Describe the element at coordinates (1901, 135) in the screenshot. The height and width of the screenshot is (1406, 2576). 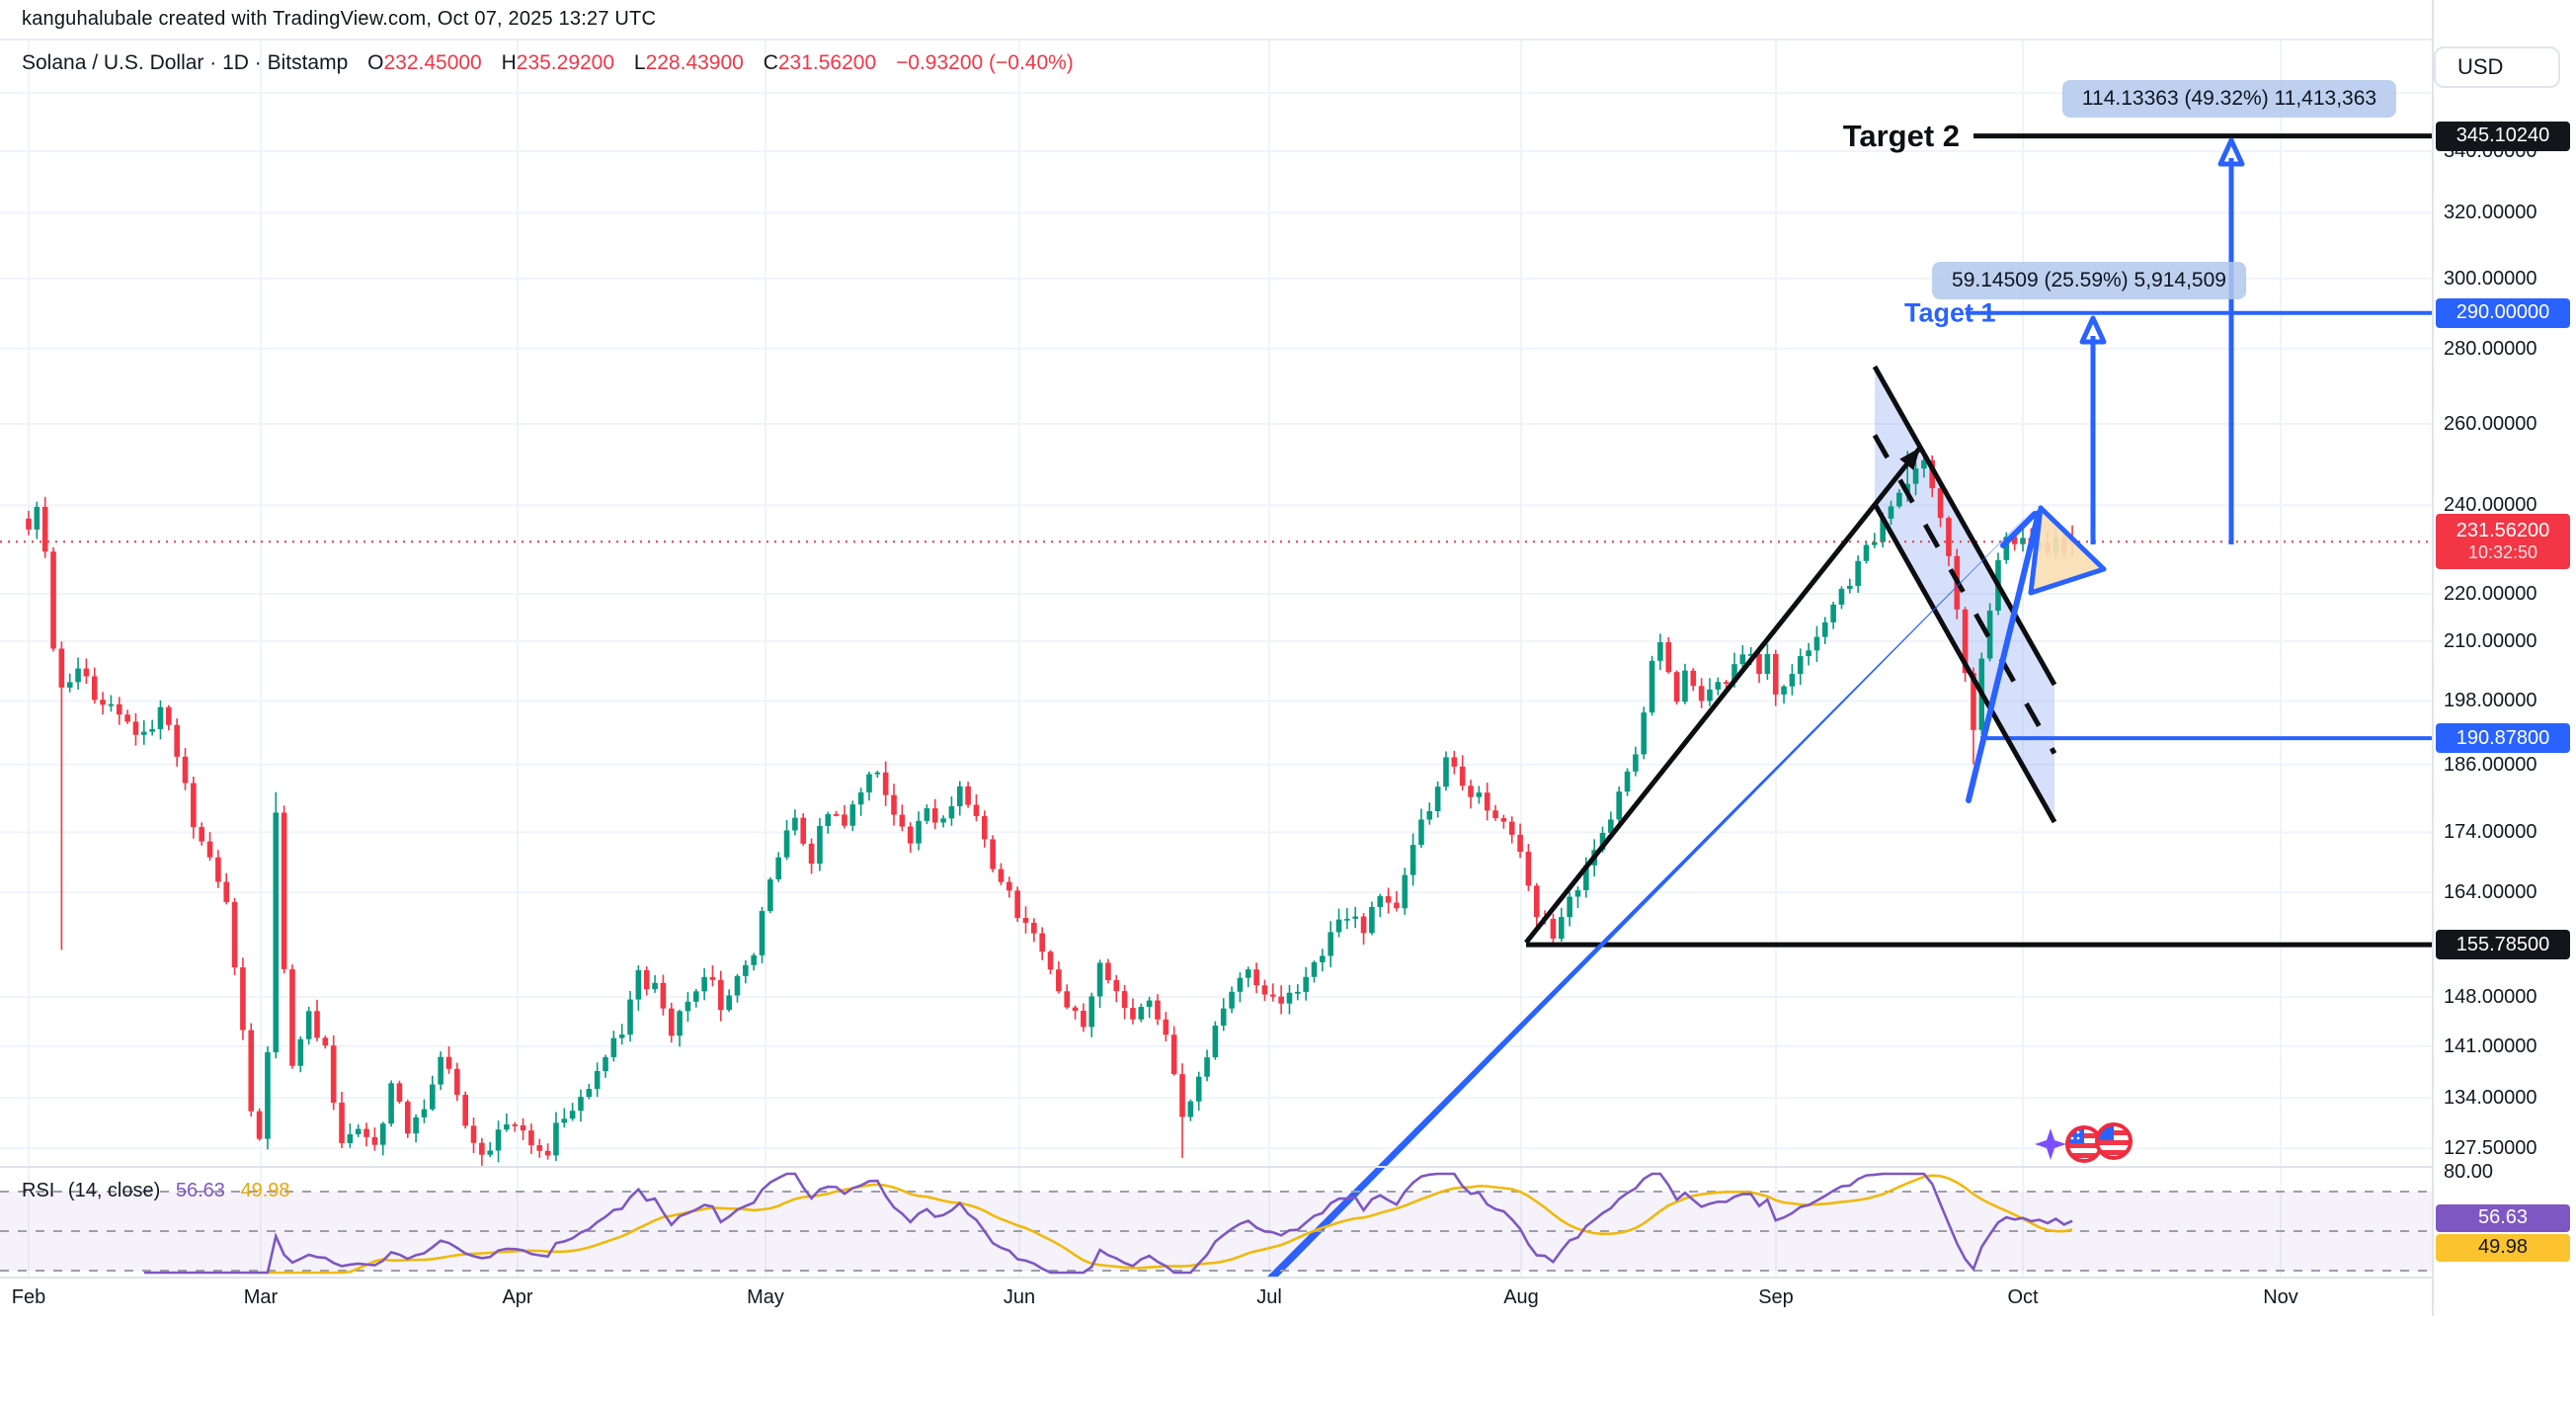
I see `target2-text: Target 2` at that location.